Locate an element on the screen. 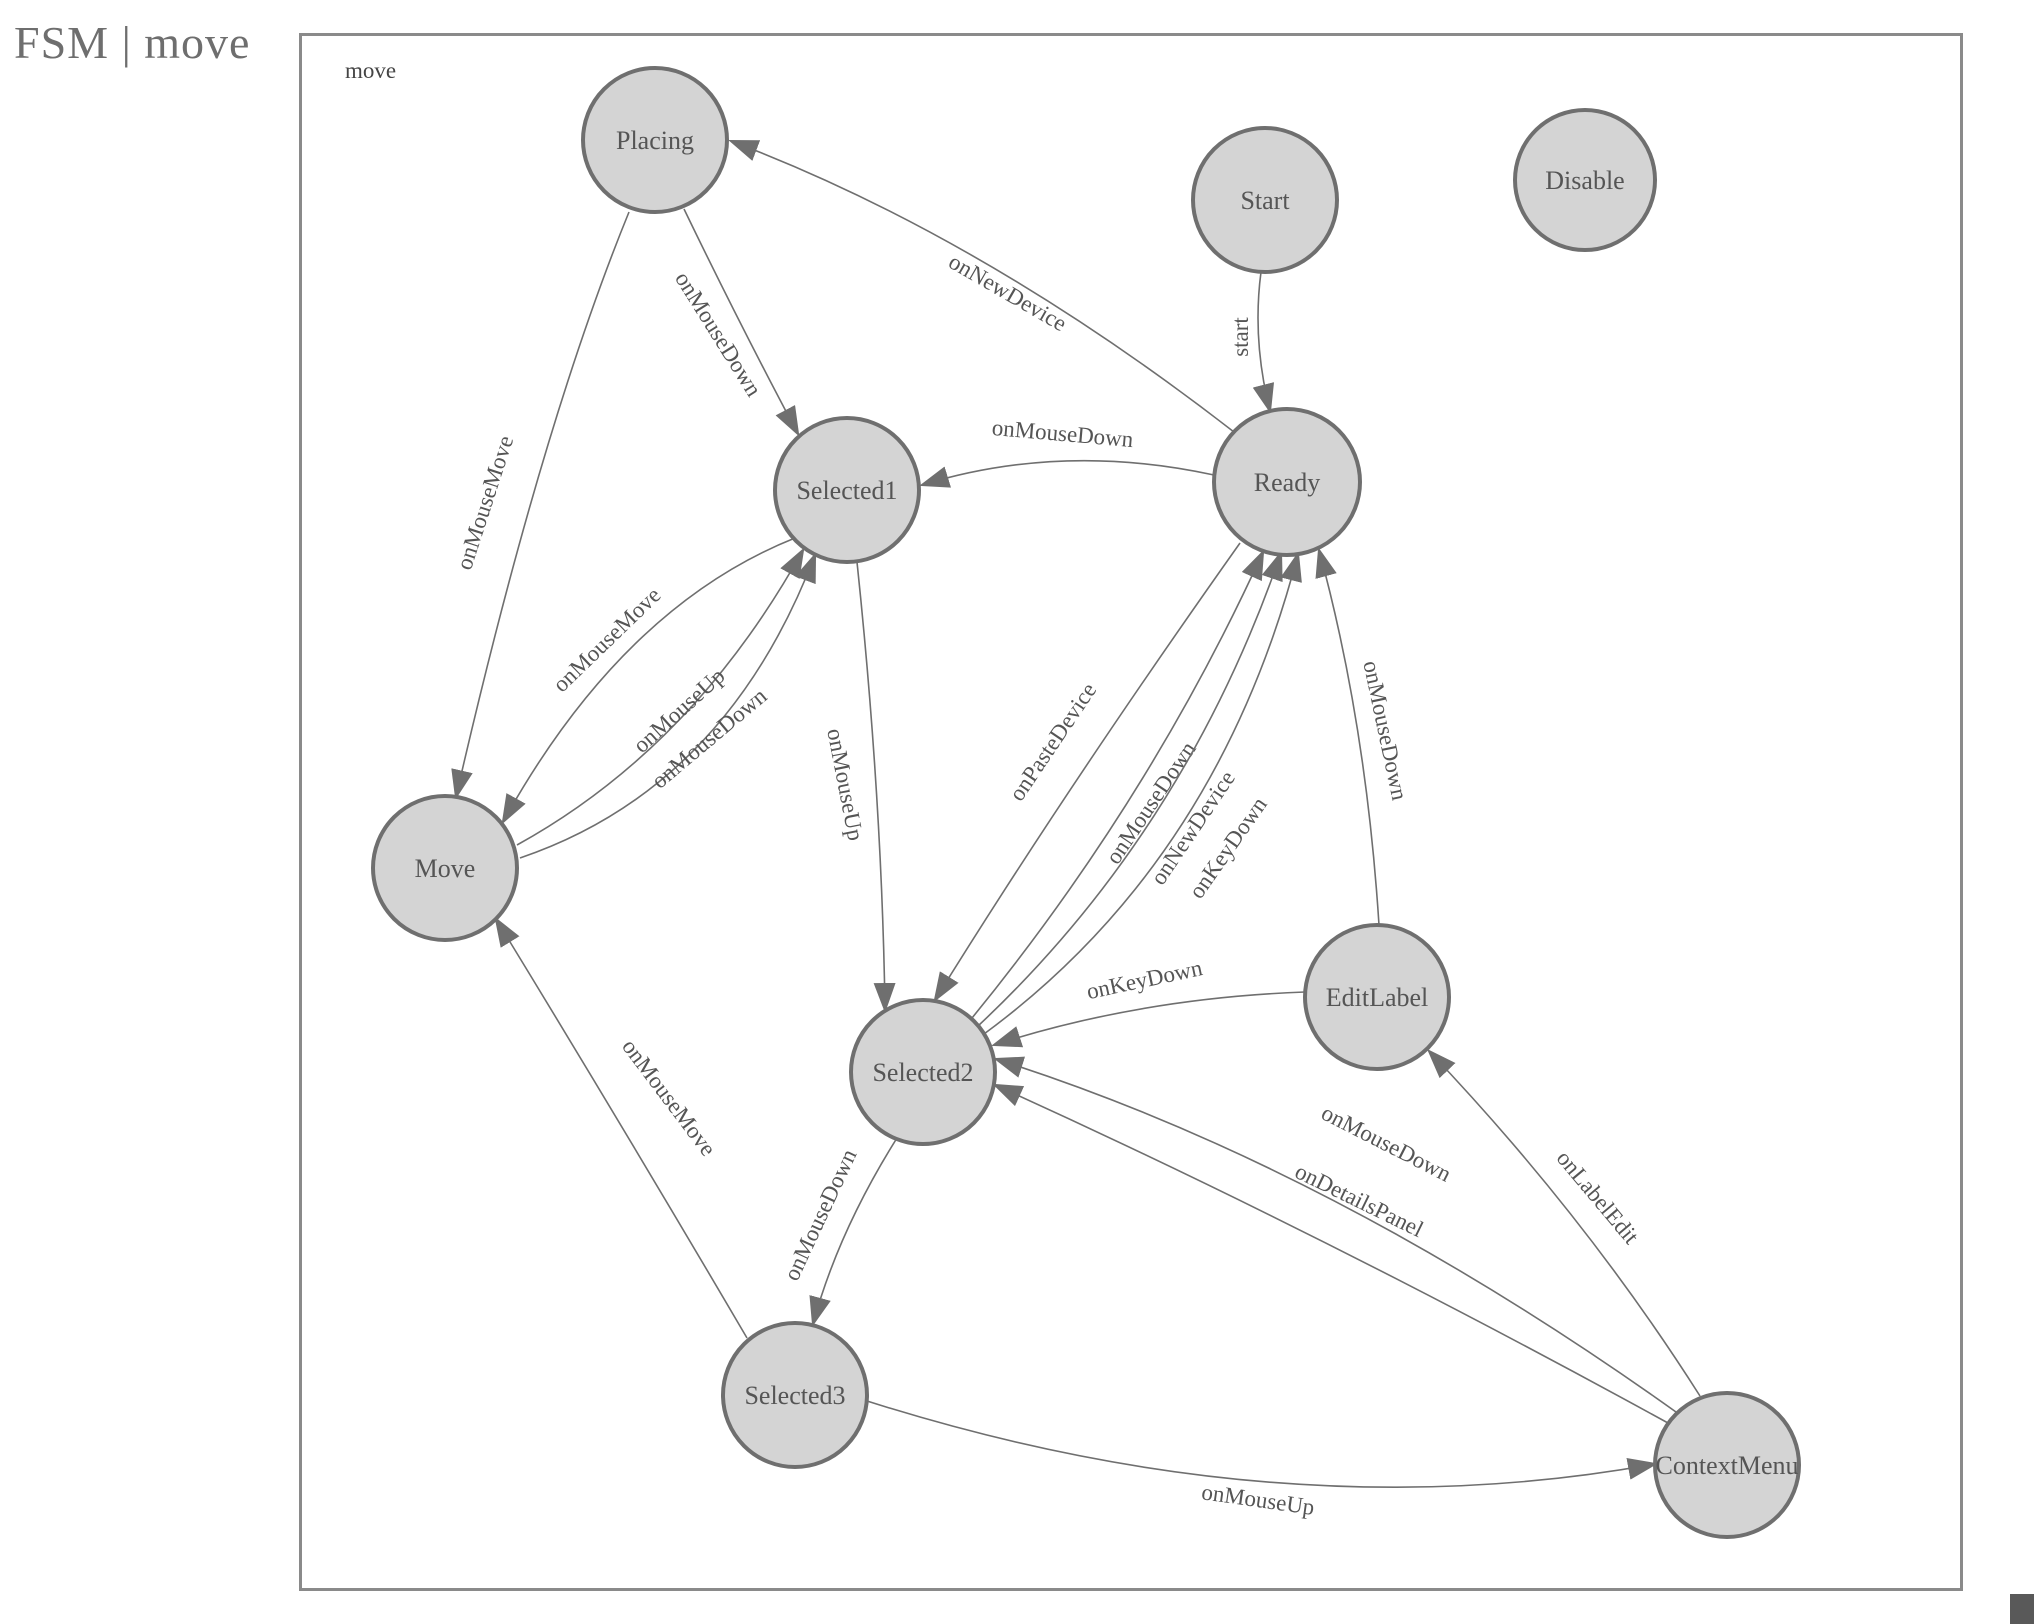 The image size is (2034, 1624). state-selected2: Selected2 is located at coordinates (923, 1072).